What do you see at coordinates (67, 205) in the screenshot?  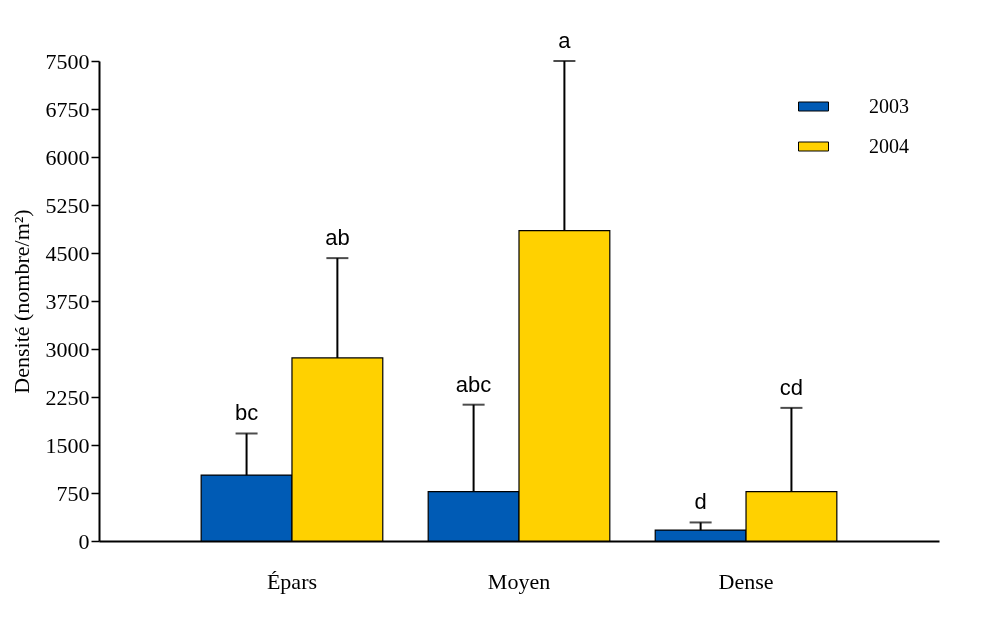 I see `y-tick-label: 5250` at bounding box center [67, 205].